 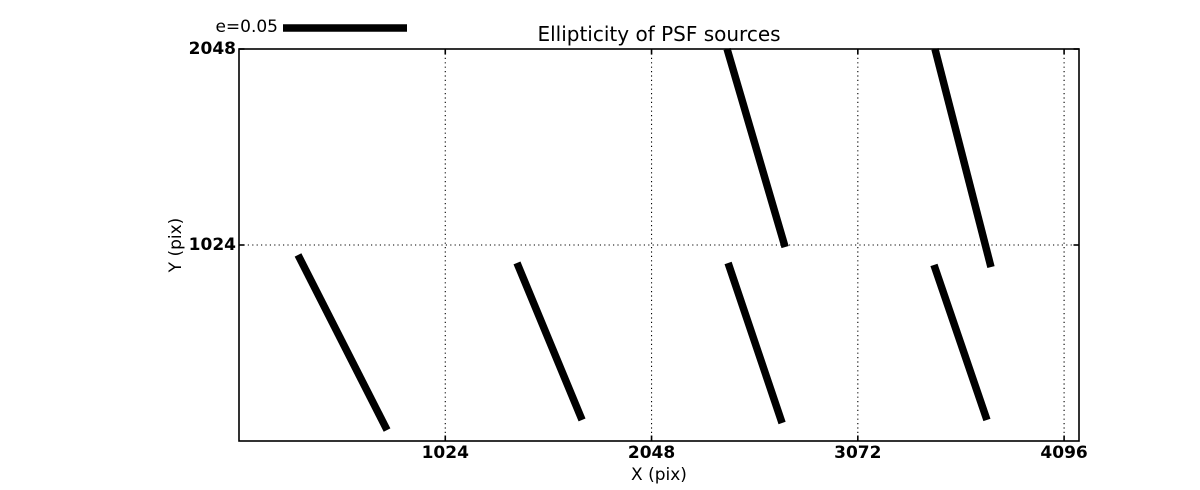 What do you see at coordinates (659, 475) in the screenshot?
I see `x-axis-label: X (pix)` at bounding box center [659, 475].